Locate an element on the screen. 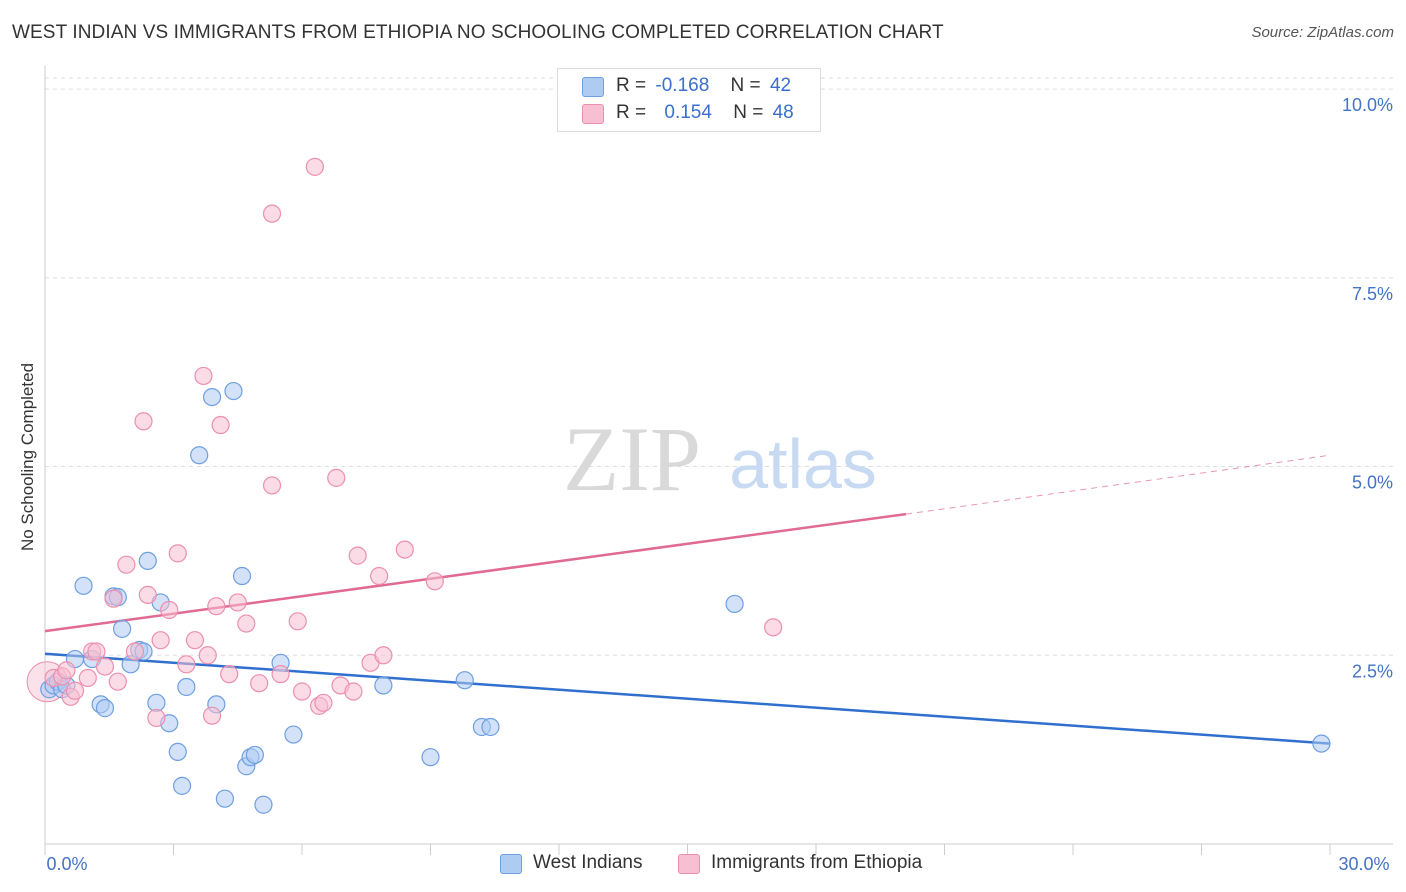  x-tick-label-min: 0.0% is located at coordinates (66, 864).